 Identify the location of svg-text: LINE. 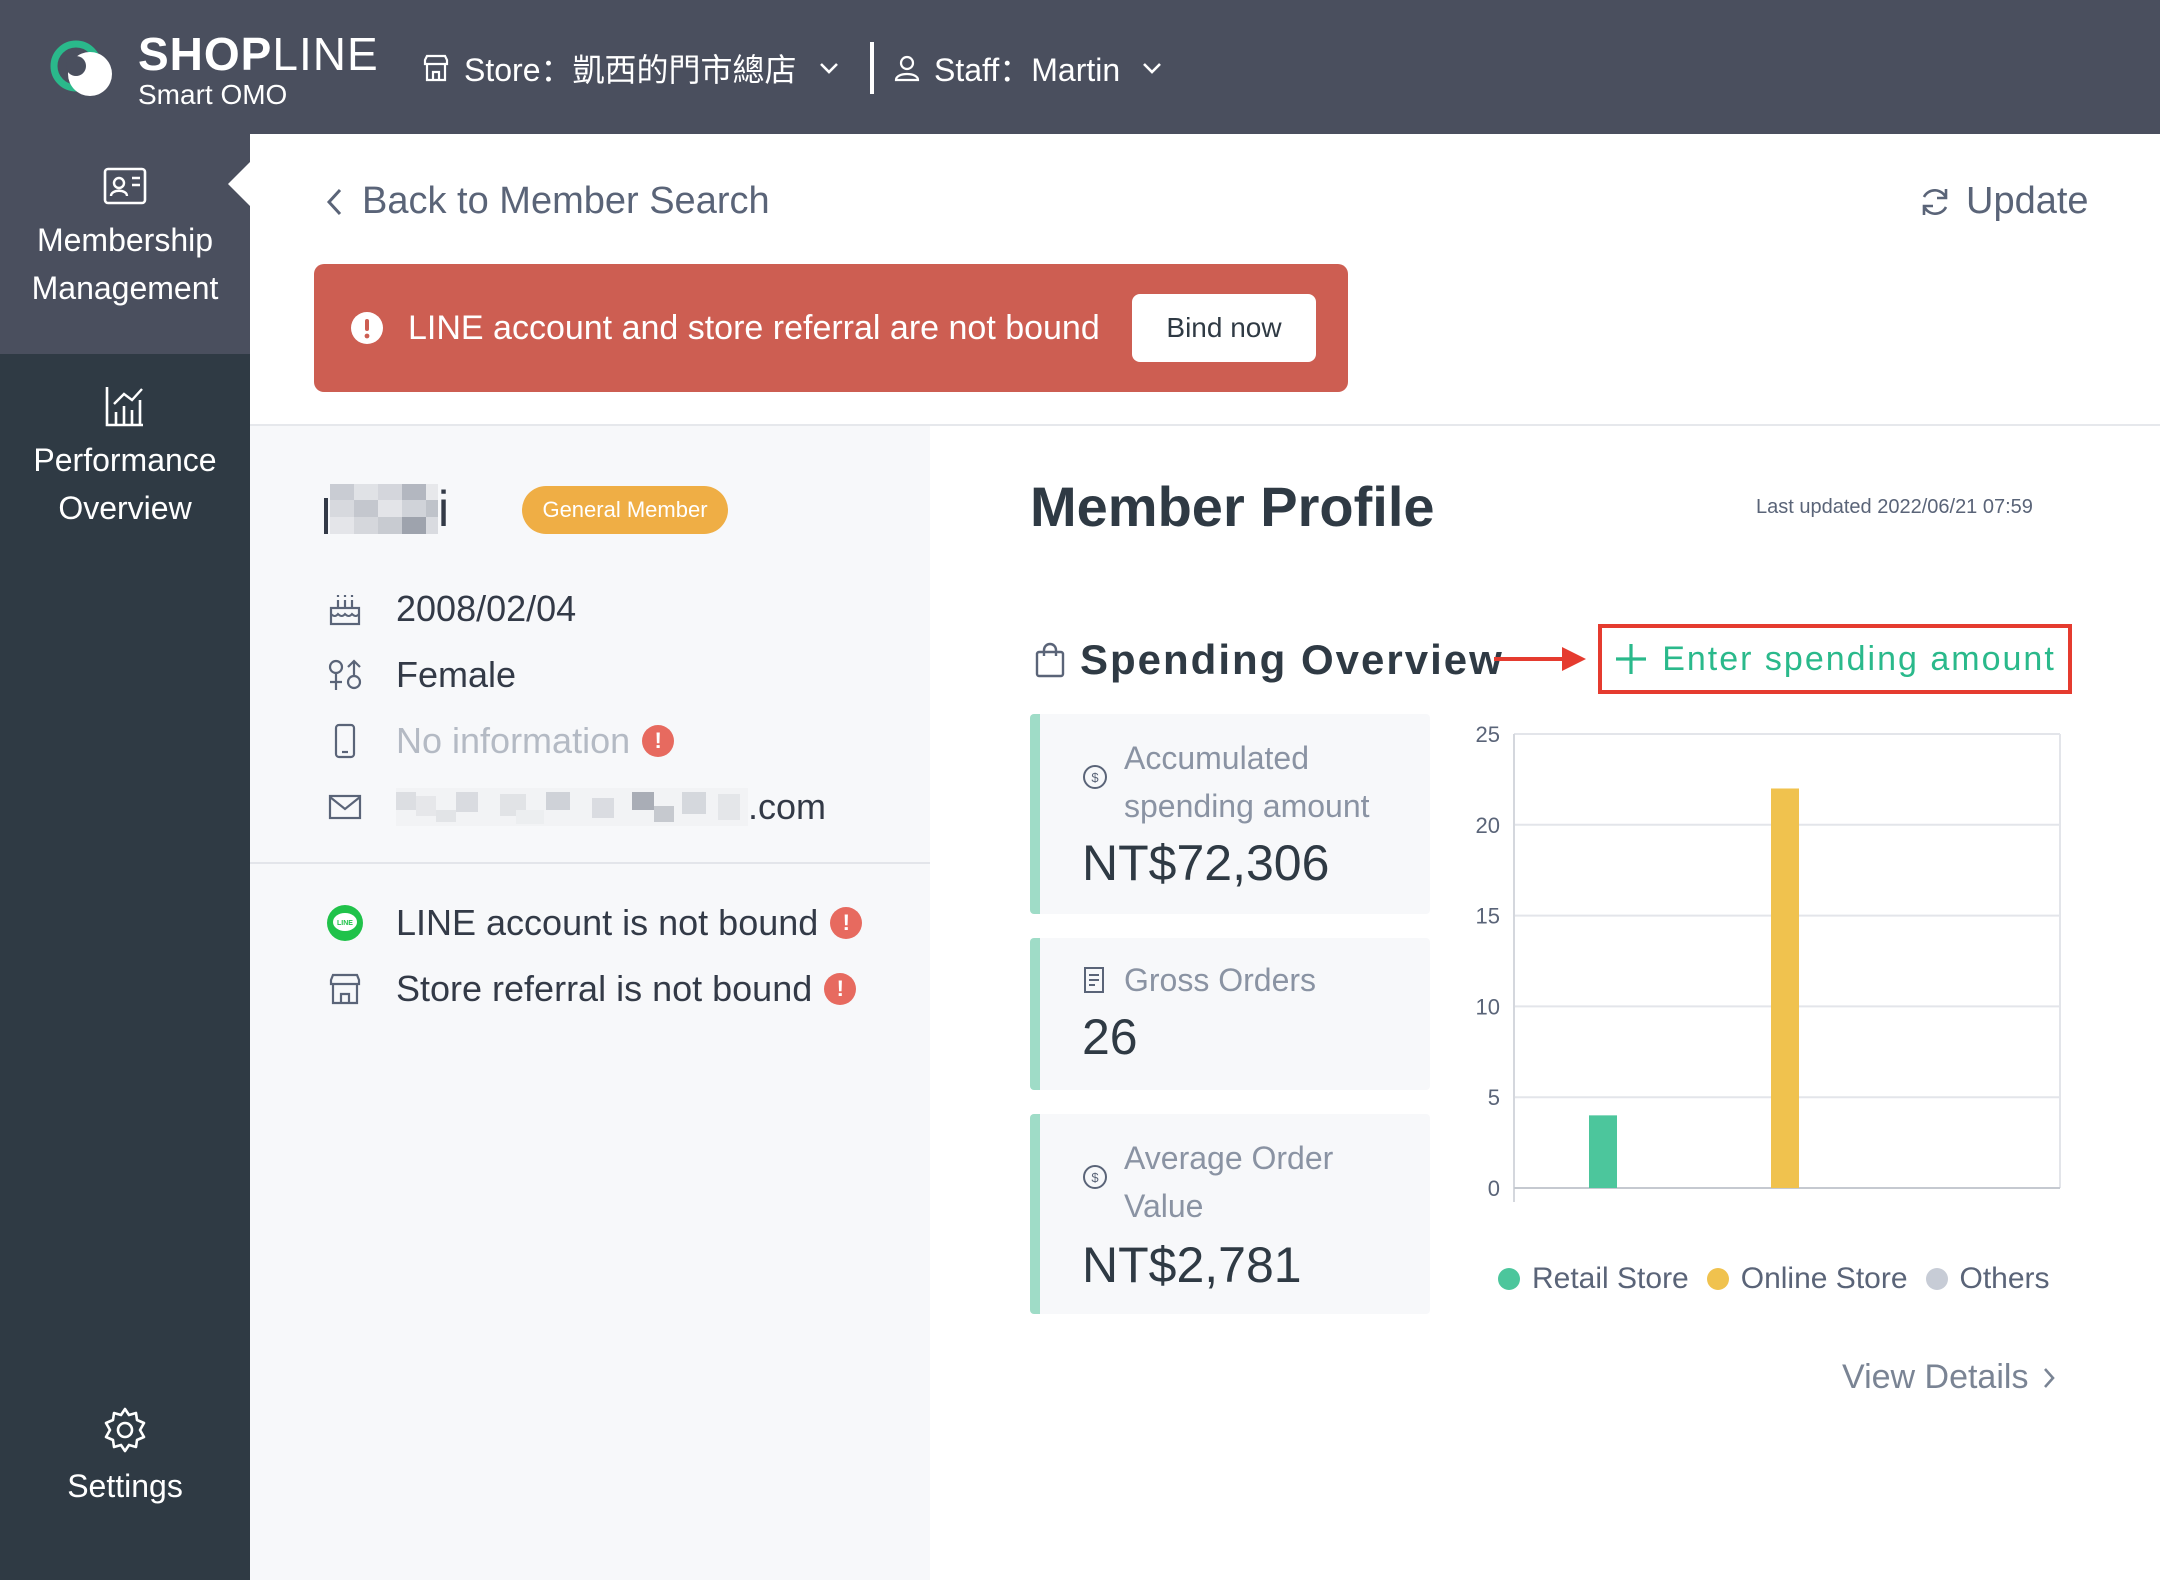
(345, 923).